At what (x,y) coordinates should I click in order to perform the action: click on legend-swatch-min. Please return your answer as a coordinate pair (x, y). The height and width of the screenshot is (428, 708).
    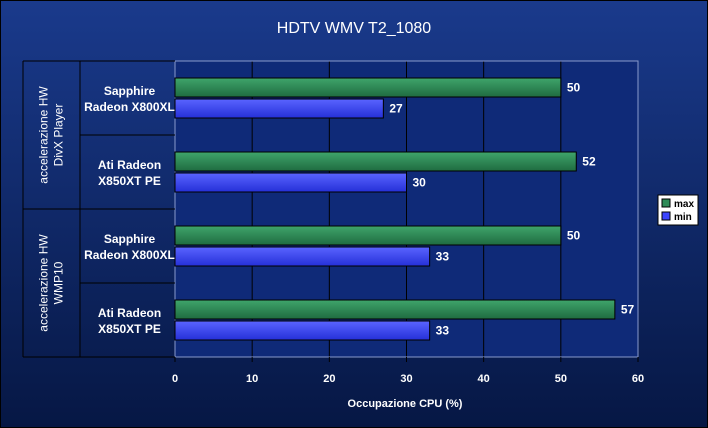
    Looking at the image, I should click on (666, 216).